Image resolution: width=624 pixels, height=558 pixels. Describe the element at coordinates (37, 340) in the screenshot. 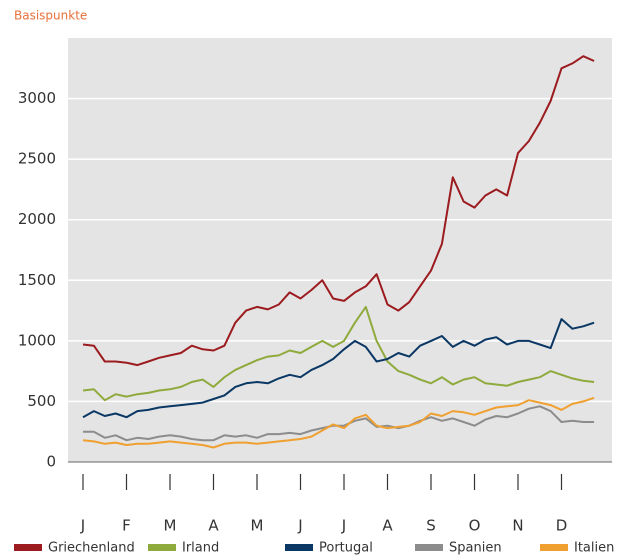

I see `y-tick-label: 1000` at that location.